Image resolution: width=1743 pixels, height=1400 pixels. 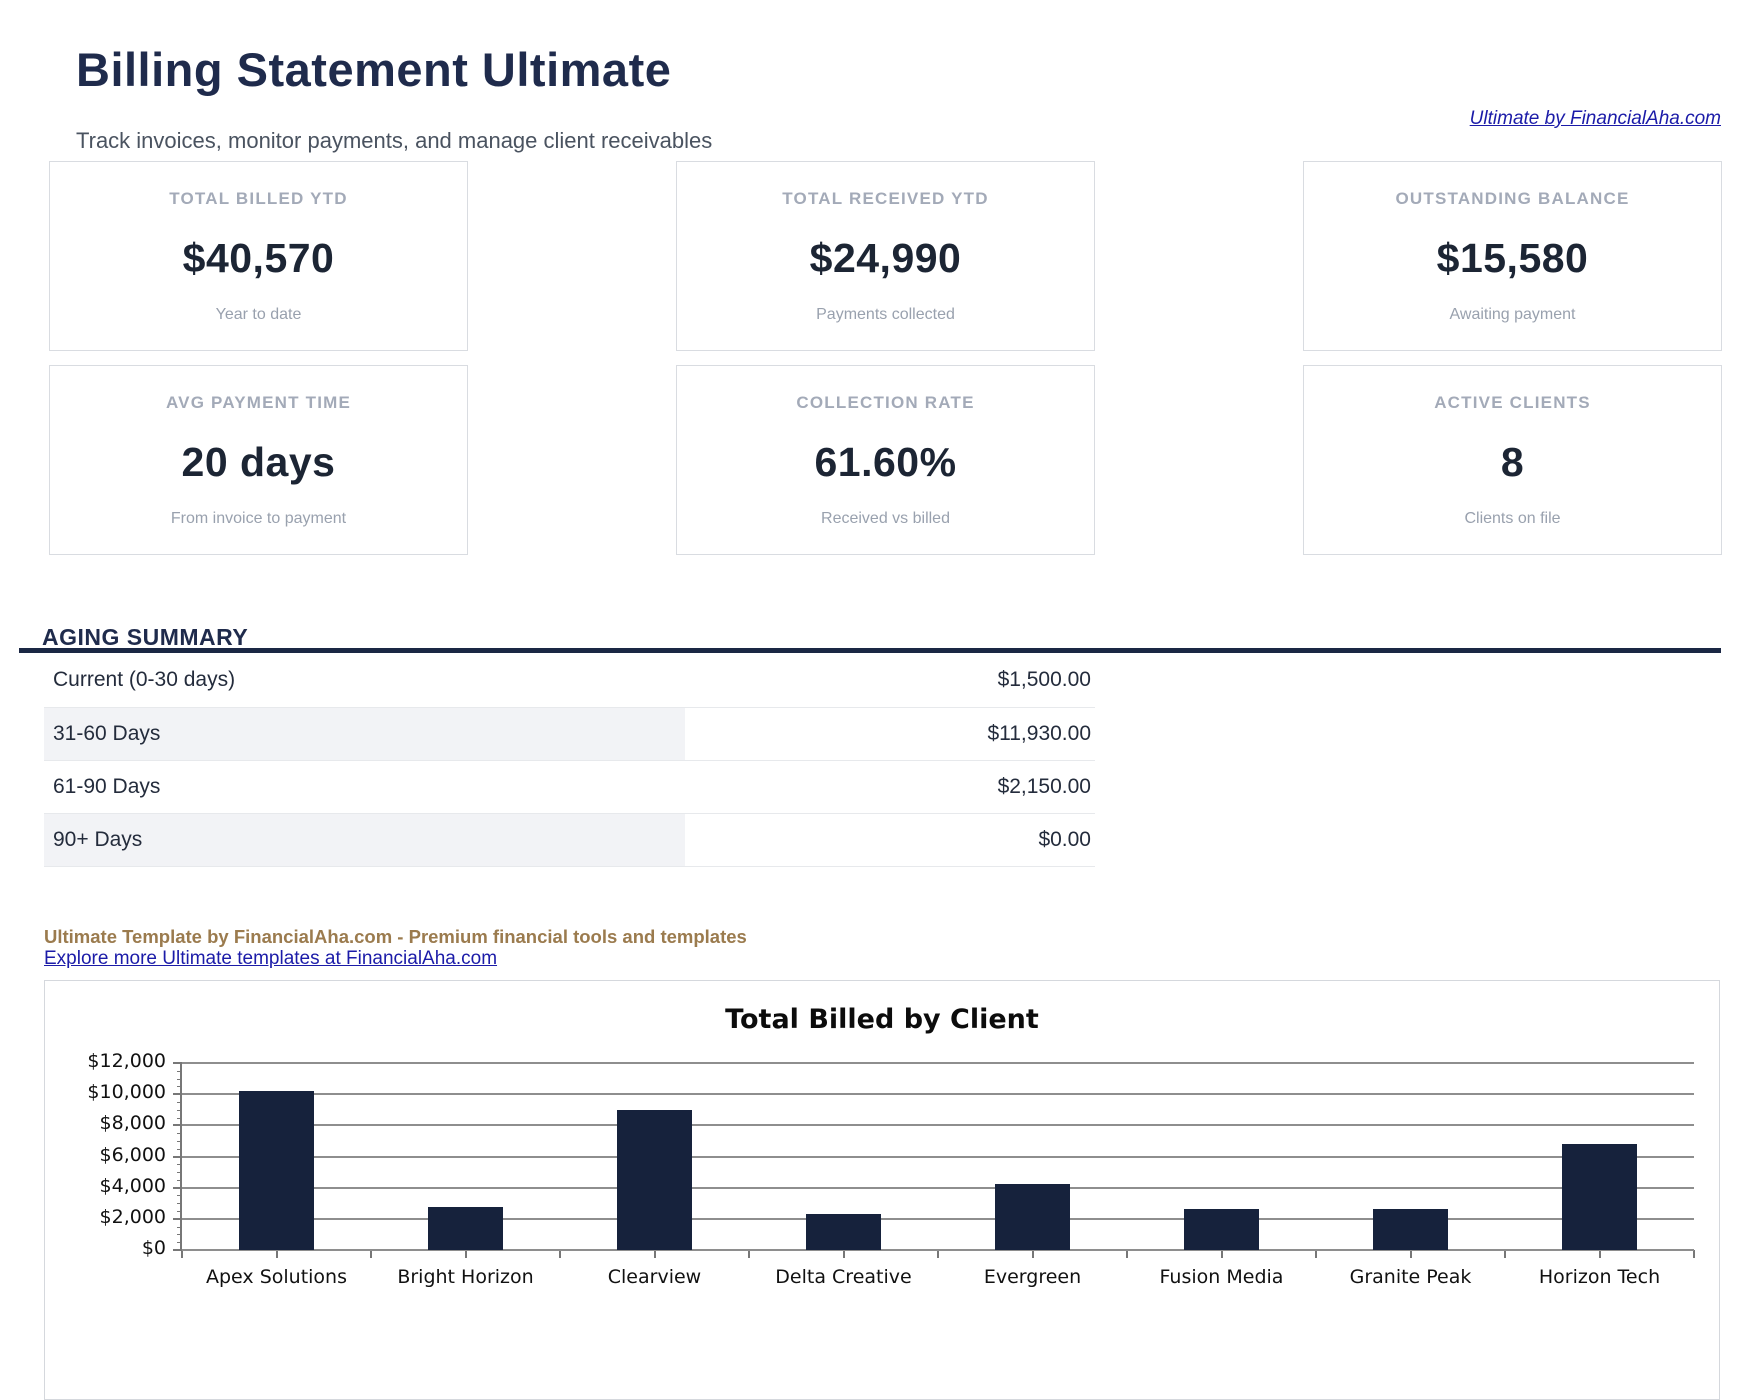 I want to click on aging-table-row: 90+ Days $0.00, so click(x=569, y=840).